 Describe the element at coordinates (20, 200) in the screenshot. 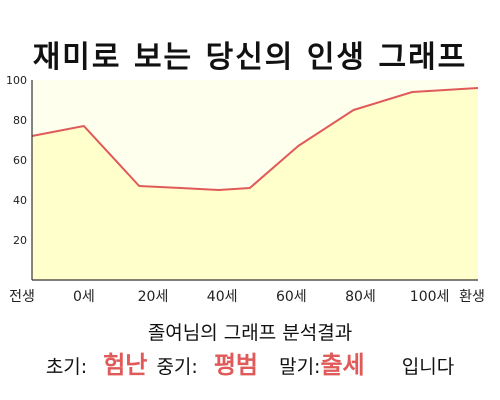

I see `y-tick-label: 40` at that location.